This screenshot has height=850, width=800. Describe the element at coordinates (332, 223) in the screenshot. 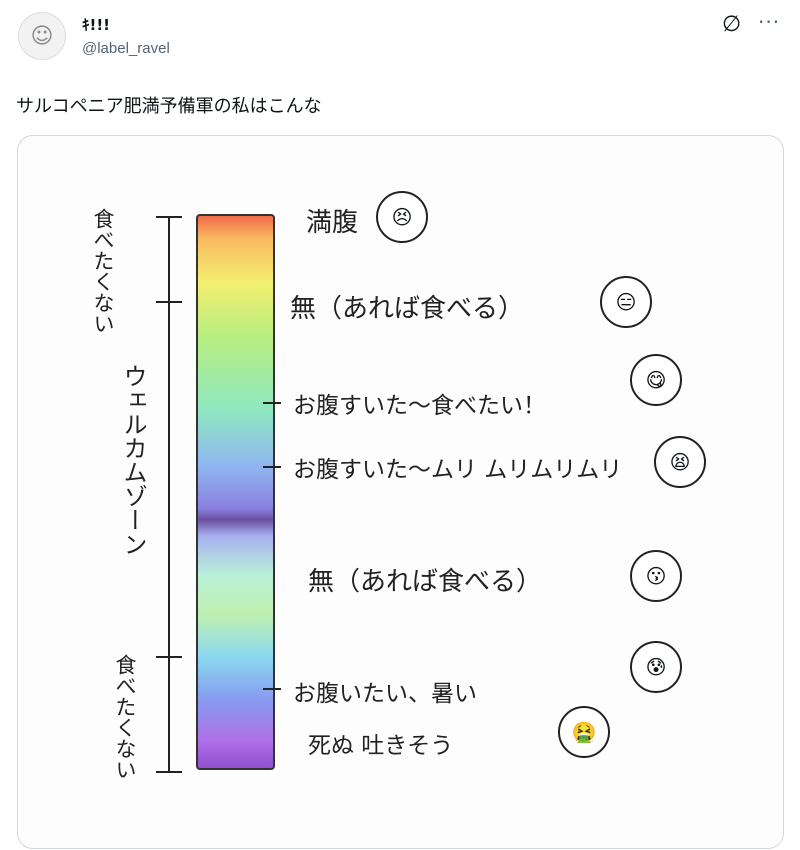

I see `label-full: 満腹` at that location.